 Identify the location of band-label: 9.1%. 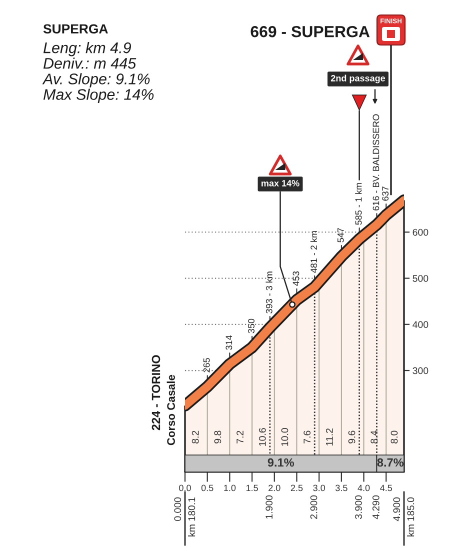
(281, 462).